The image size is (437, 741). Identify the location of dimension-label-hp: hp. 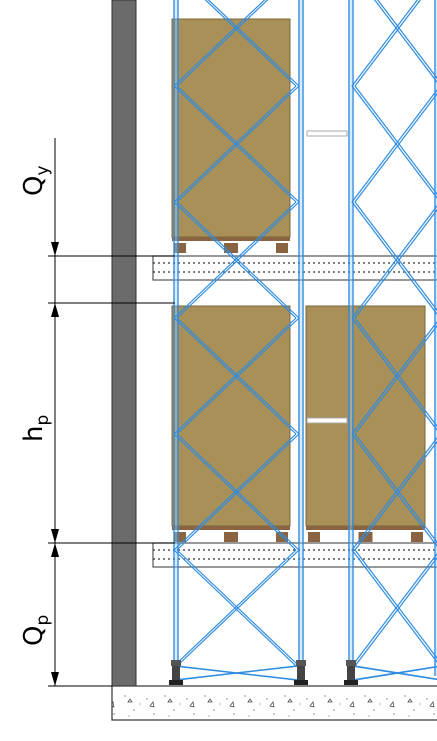
(36, 428).